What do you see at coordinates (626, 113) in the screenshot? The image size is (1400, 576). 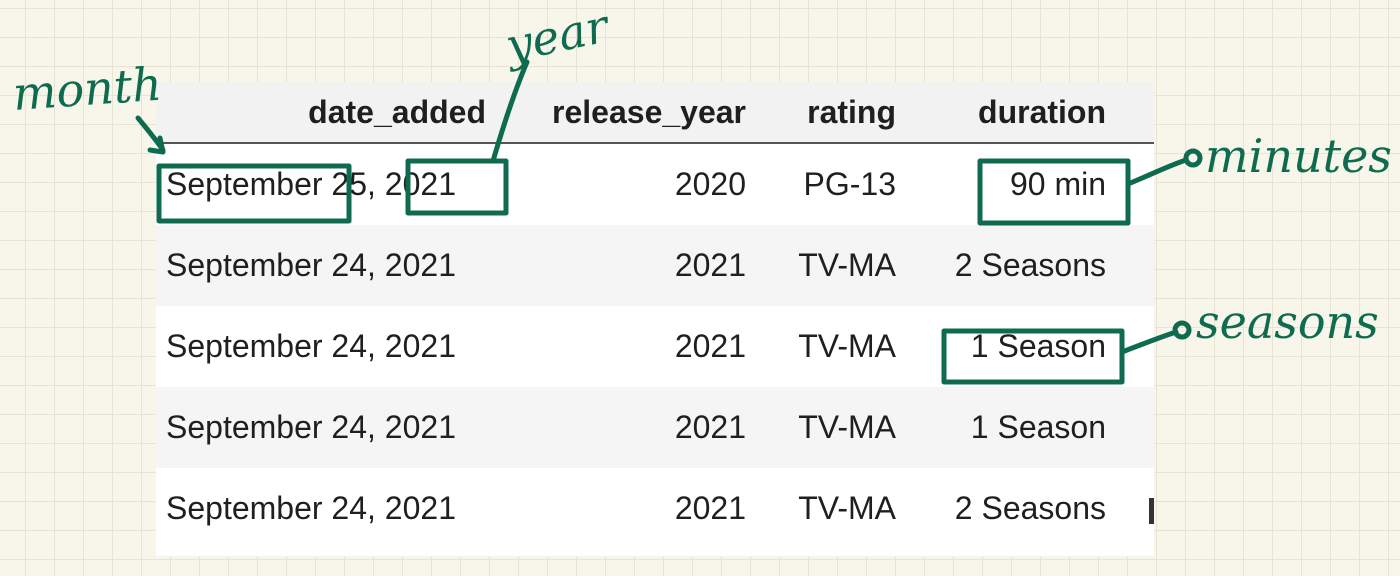 I see `column-header-release-year: release_year` at bounding box center [626, 113].